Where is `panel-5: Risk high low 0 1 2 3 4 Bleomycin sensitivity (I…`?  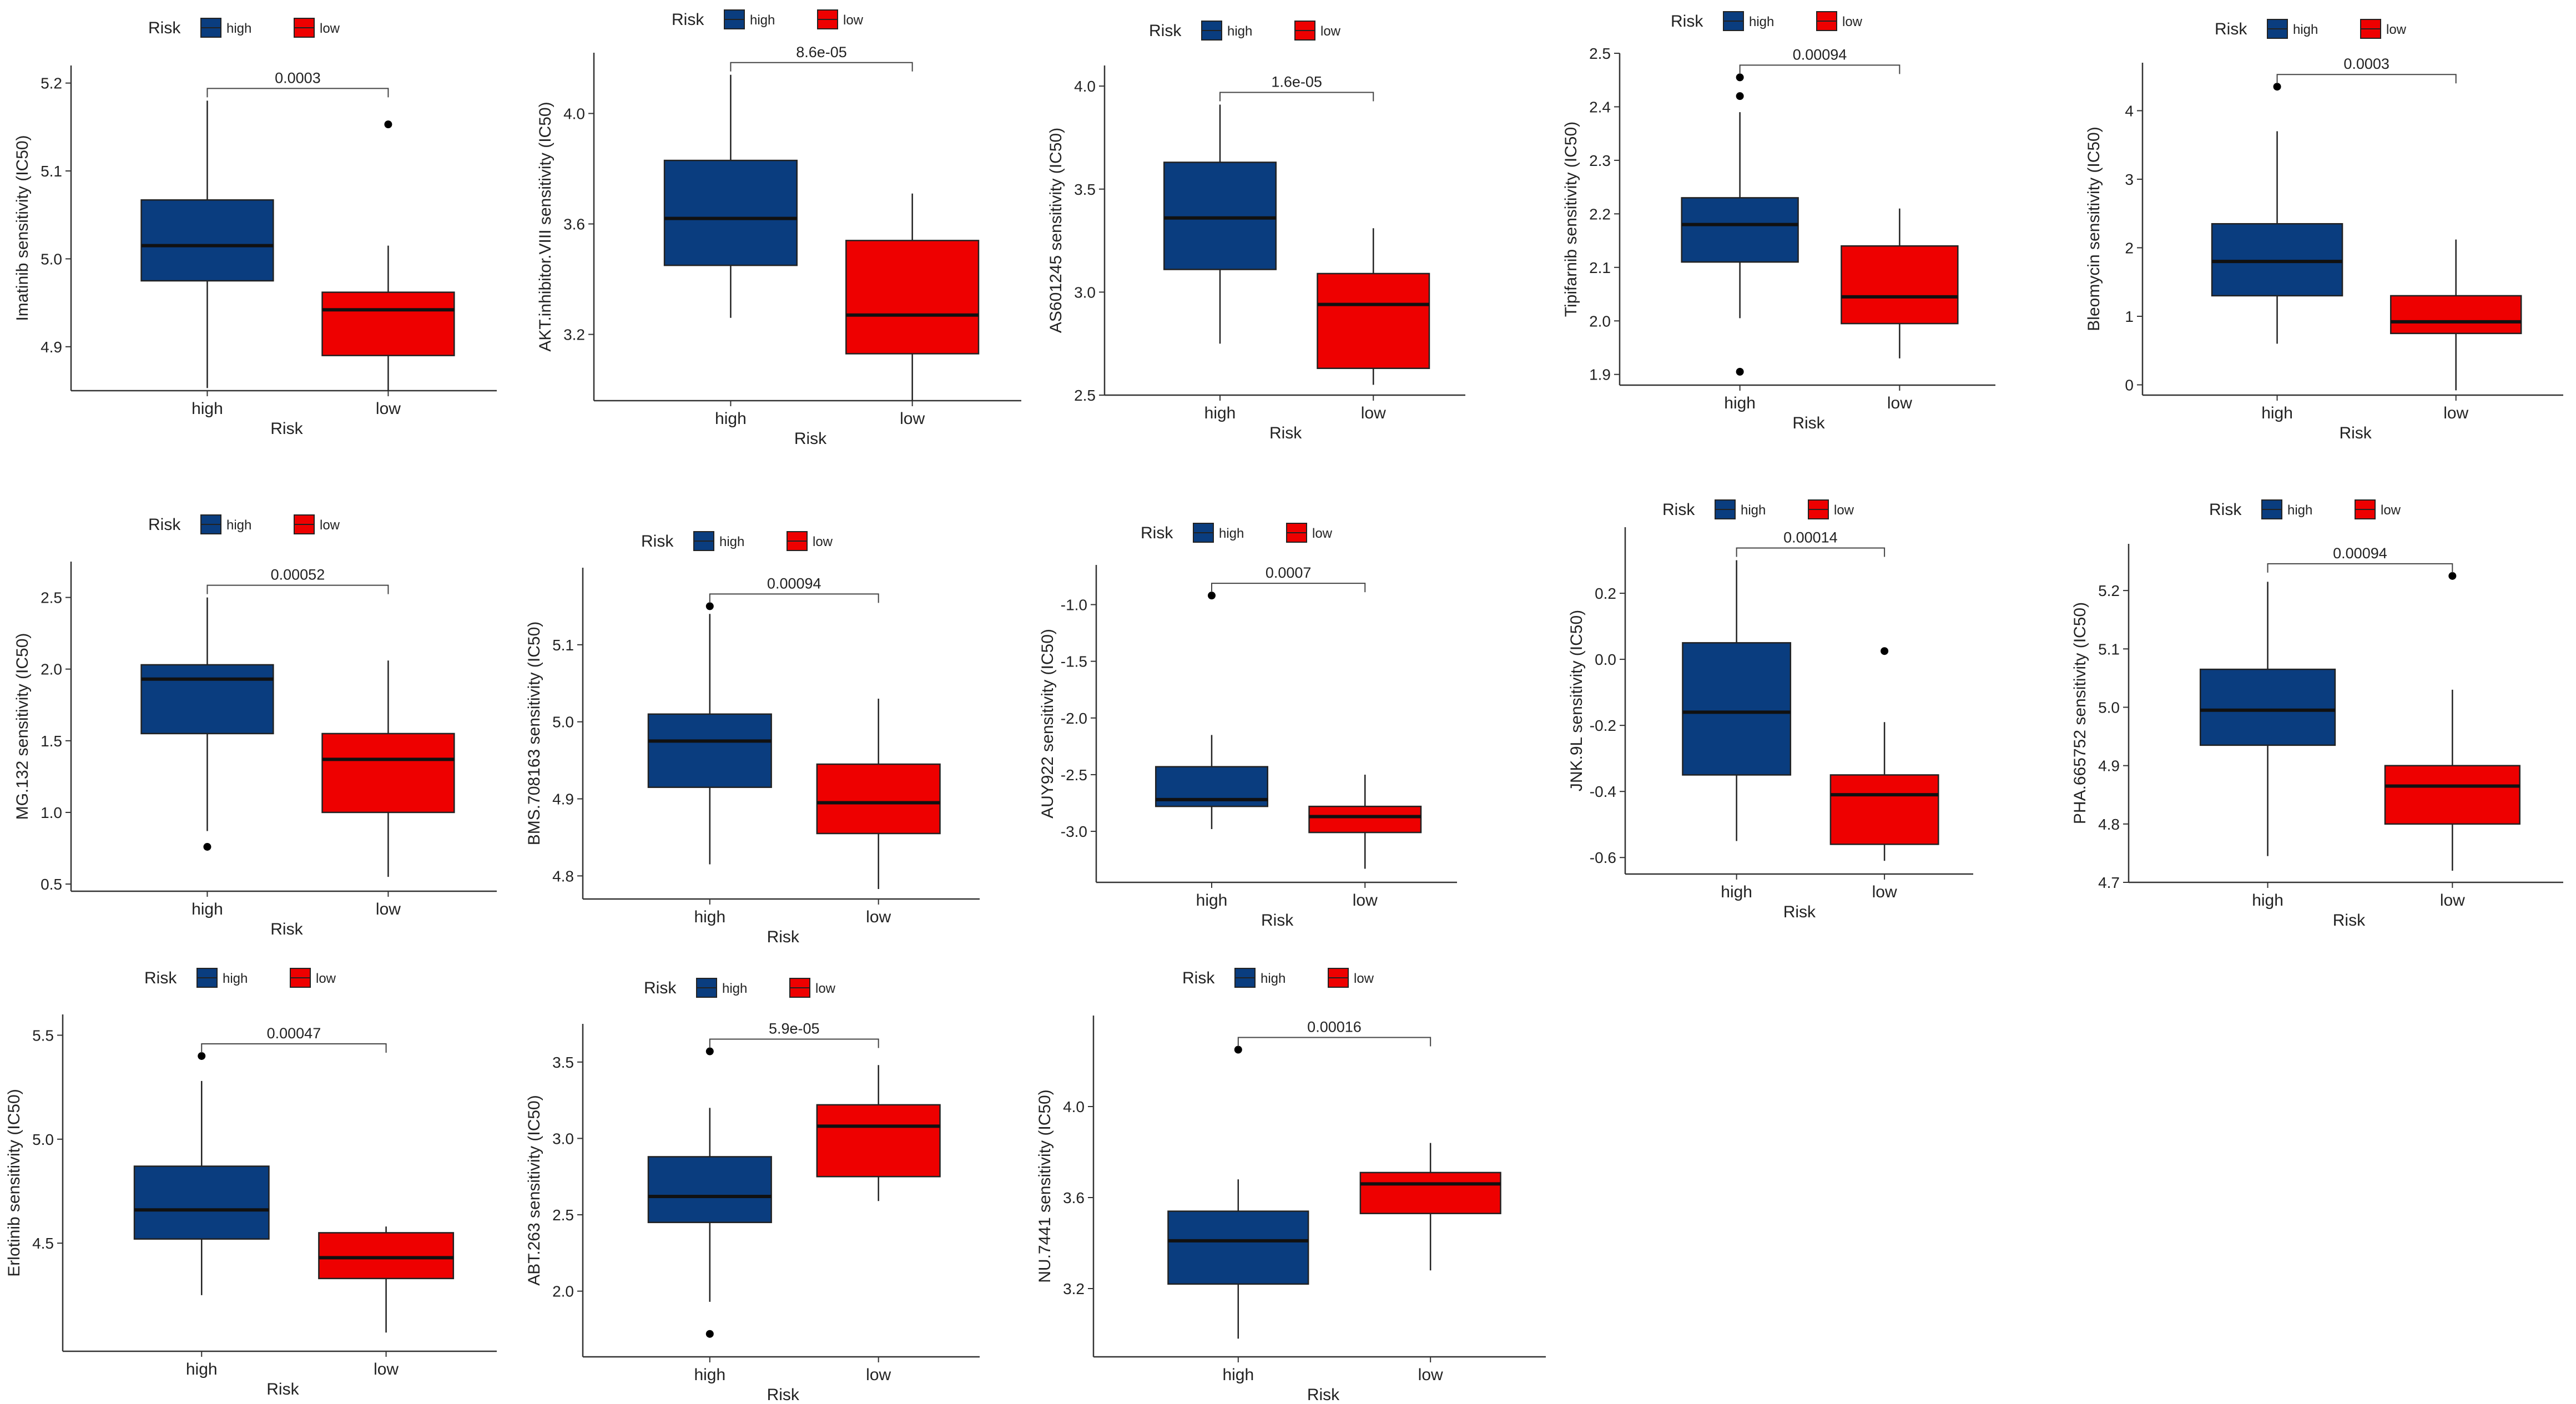
panel-5: Risk high low 0 1 2 3 4 Bleomycin sensitivity (I… is located at coordinates (2324, 230).